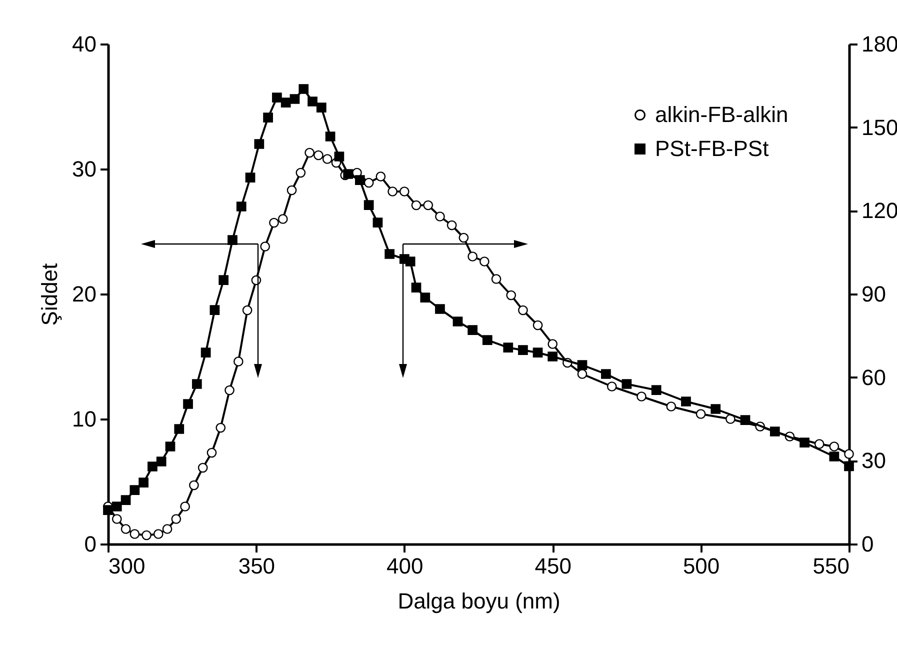  I want to click on y-tick-label: 0, so click(90, 544).